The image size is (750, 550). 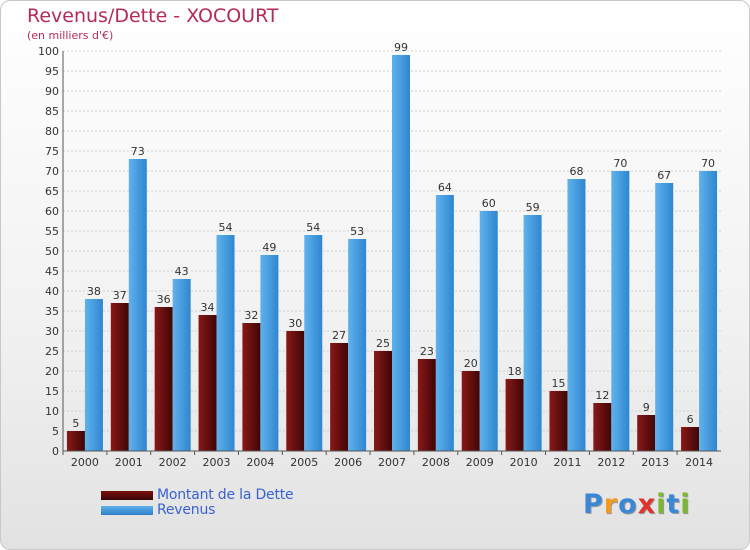 What do you see at coordinates (251, 315) in the screenshot?
I see `value-label-dette: 32` at bounding box center [251, 315].